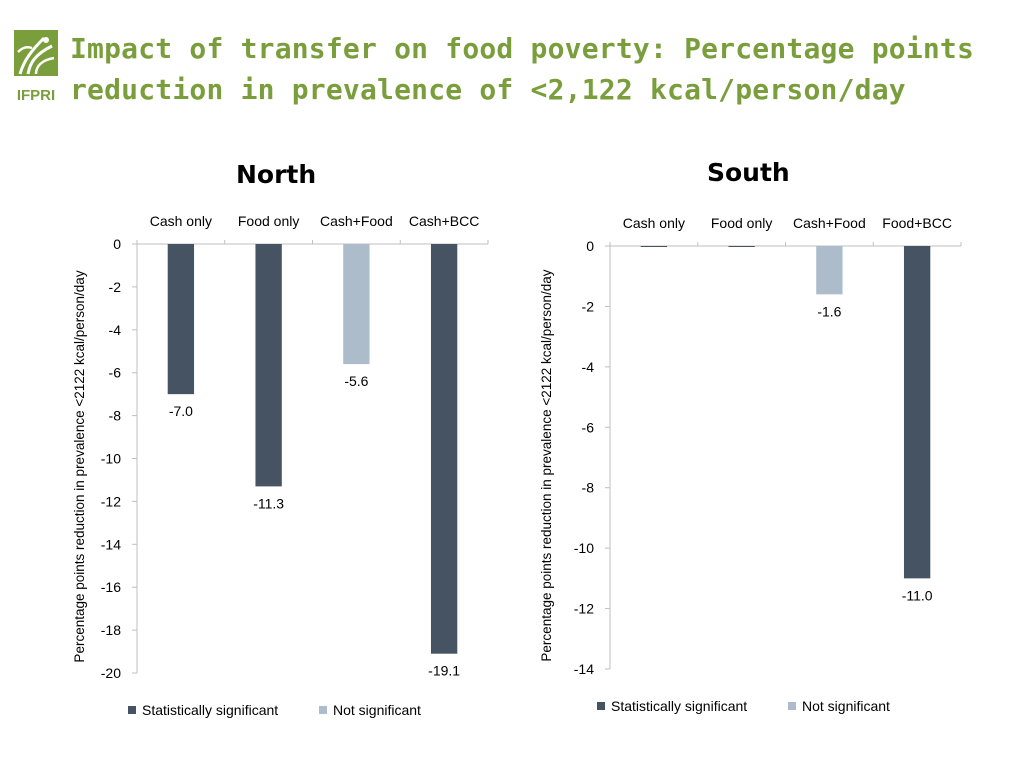  I want to click on x-tick-label: Food+BCC, so click(917, 223).